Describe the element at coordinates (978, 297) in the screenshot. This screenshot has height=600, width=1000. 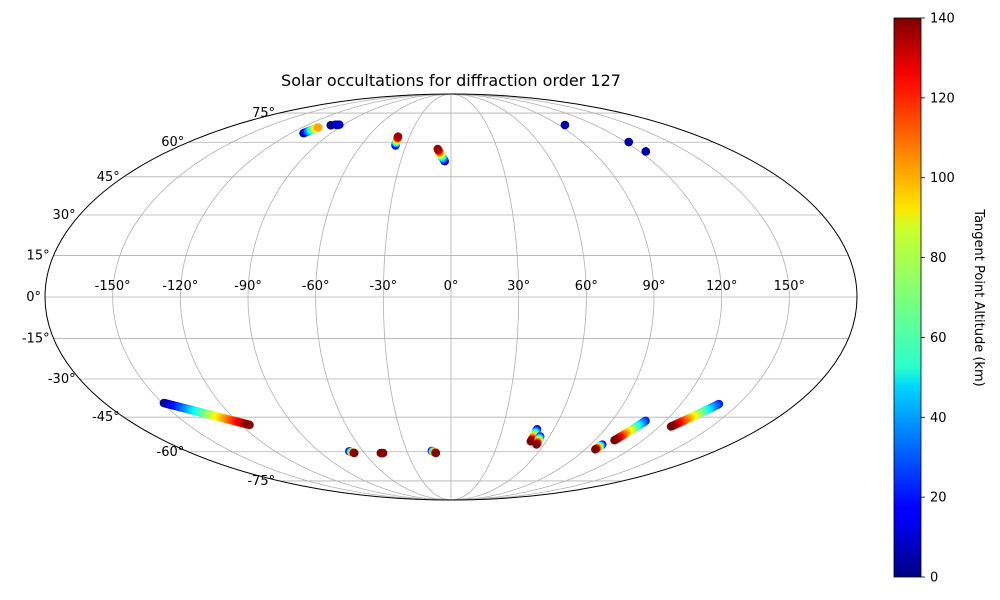
I see `colorbar-label: Tangent Point Altitude (km)` at that location.